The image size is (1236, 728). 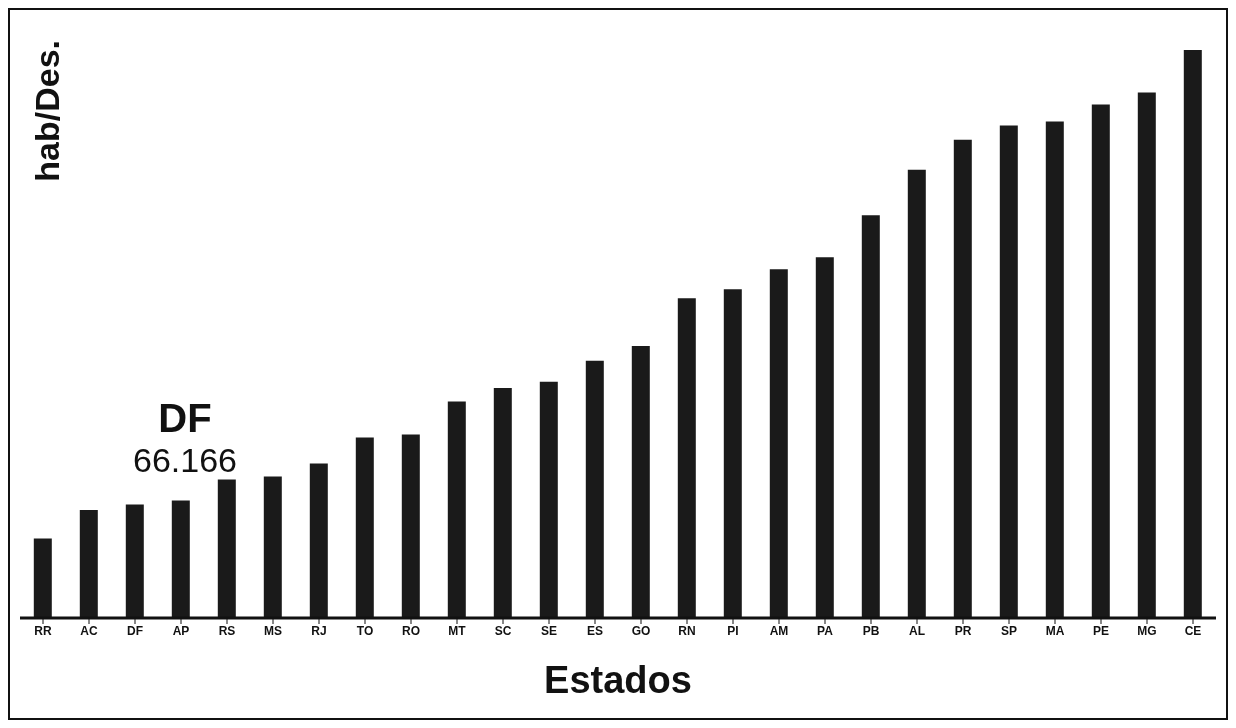 What do you see at coordinates (595, 630) in the screenshot?
I see `x-tick-label: ES` at bounding box center [595, 630].